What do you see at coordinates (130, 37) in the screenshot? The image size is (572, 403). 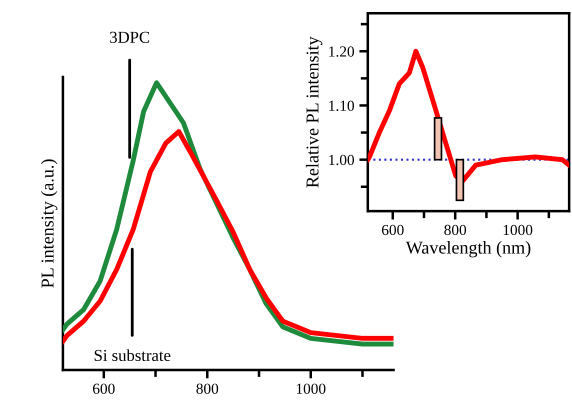 I see `annotation: 3DPC` at bounding box center [130, 37].